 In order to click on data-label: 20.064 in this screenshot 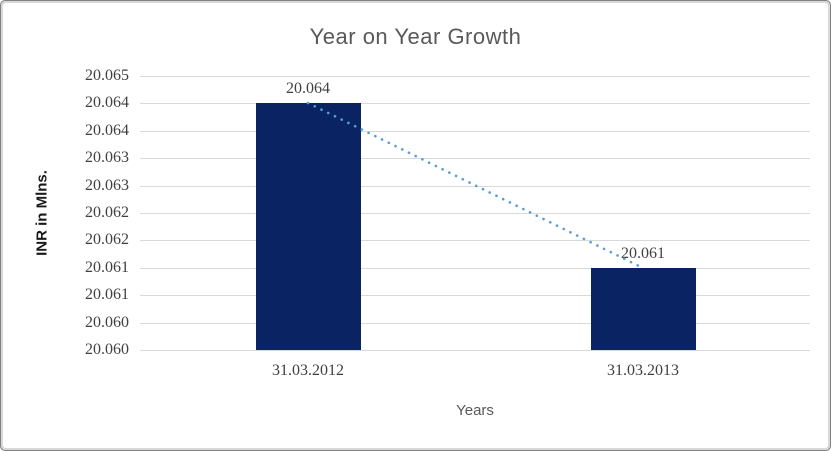, I will do `click(308, 88)`.